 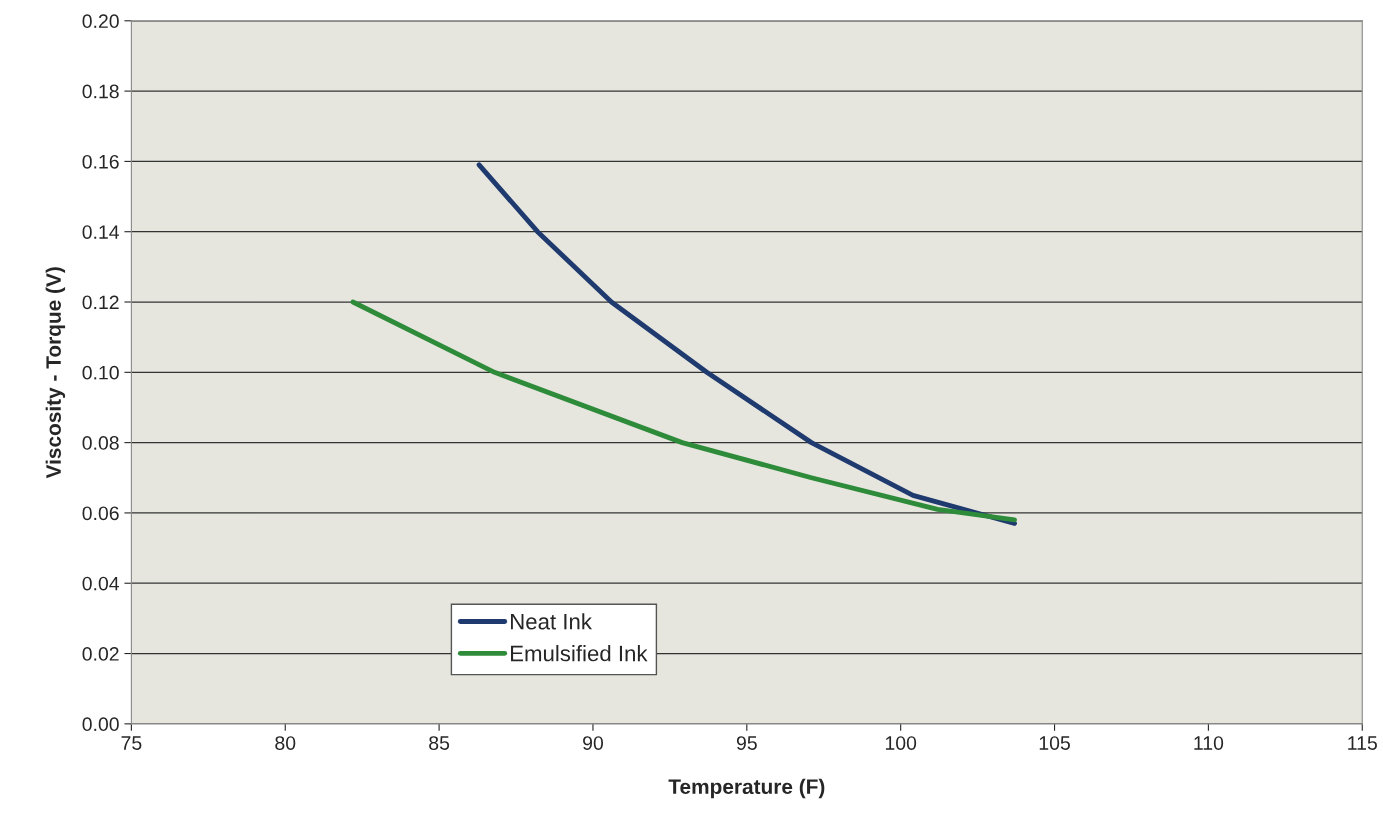 What do you see at coordinates (1054, 743) in the screenshot?
I see `x-tick-label: 105` at bounding box center [1054, 743].